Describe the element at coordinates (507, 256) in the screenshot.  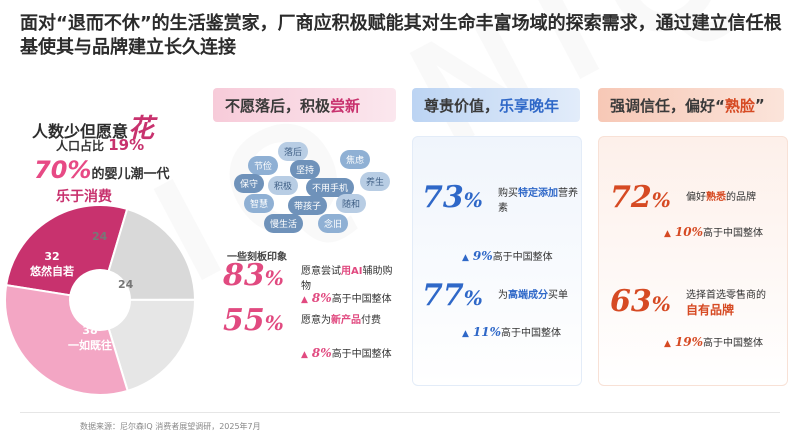
I see `stat-nutrients-compare: ▲ 9%高于中国整体` at that location.